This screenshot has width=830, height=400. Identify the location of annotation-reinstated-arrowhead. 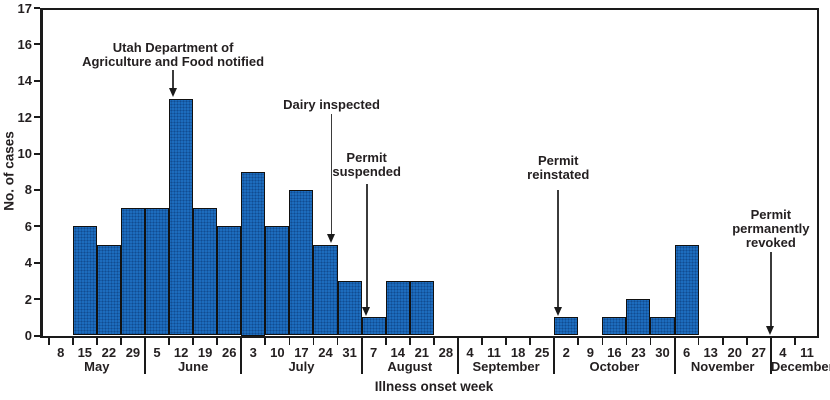
(557, 311).